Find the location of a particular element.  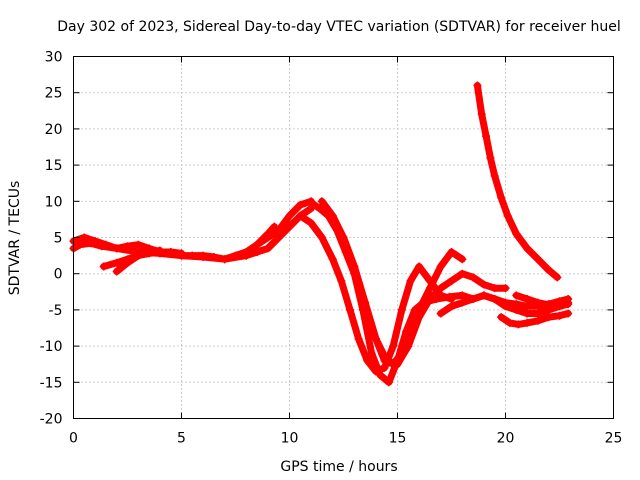

x-tick-label: 5 is located at coordinates (181, 439).